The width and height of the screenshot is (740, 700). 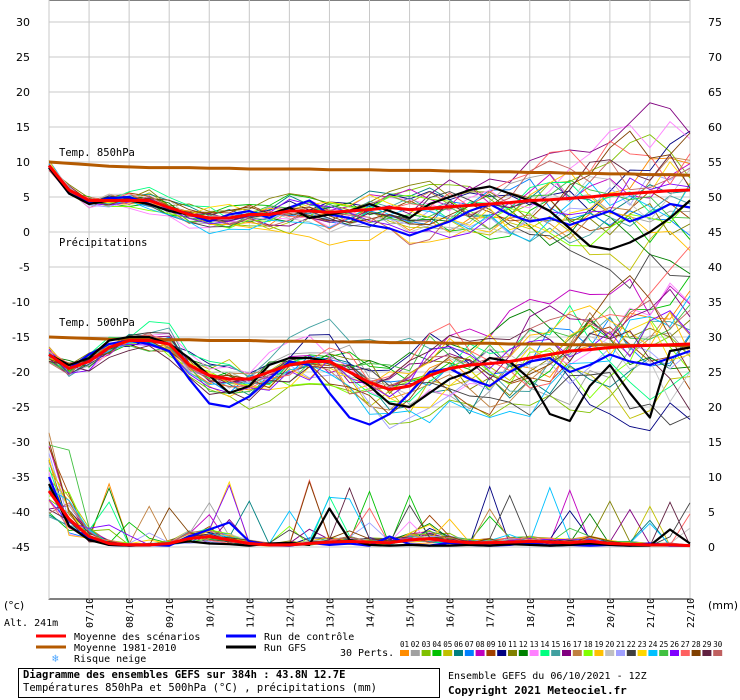 I want to click on pert-number: 20, so click(x=610, y=644).